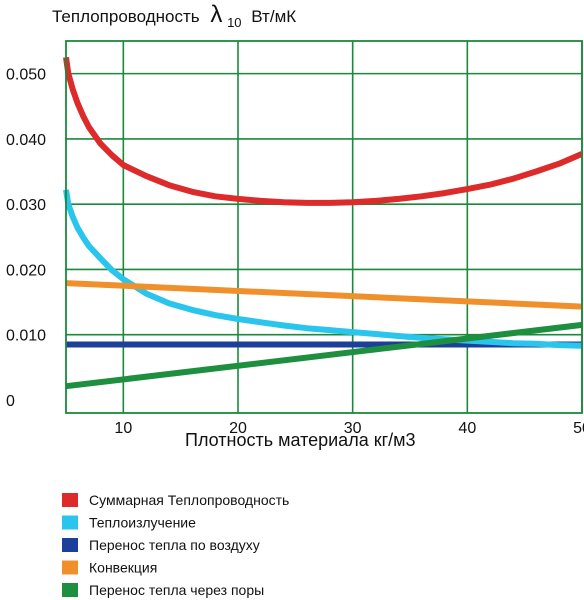 Image resolution: width=584 pixels, height=600 pixels. Describe the element at coordinates (234, 22) in the screenshot. I see `chart-title-subscript: 10` at that location.